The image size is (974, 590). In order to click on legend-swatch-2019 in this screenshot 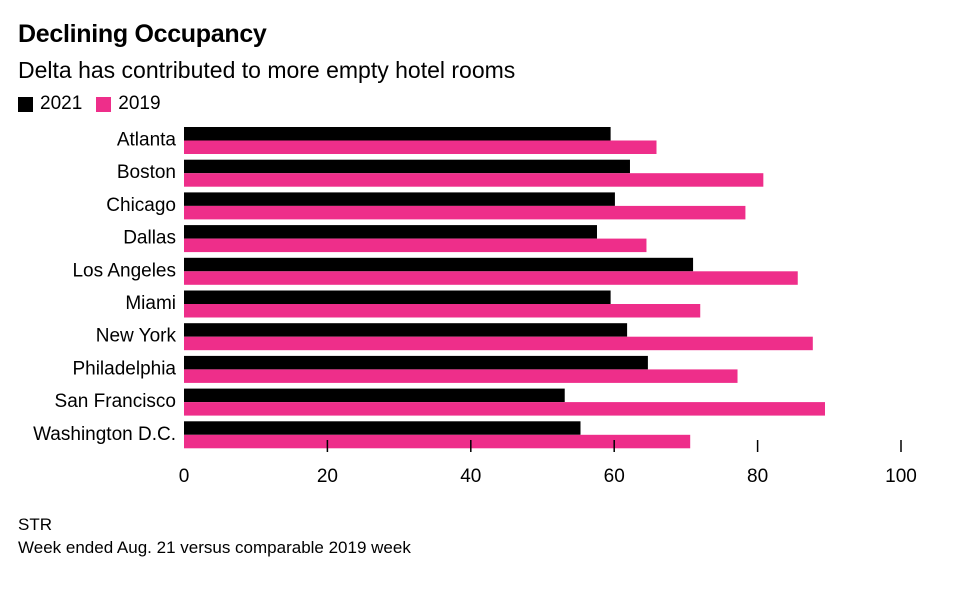, I will do `click(104, 104)`.